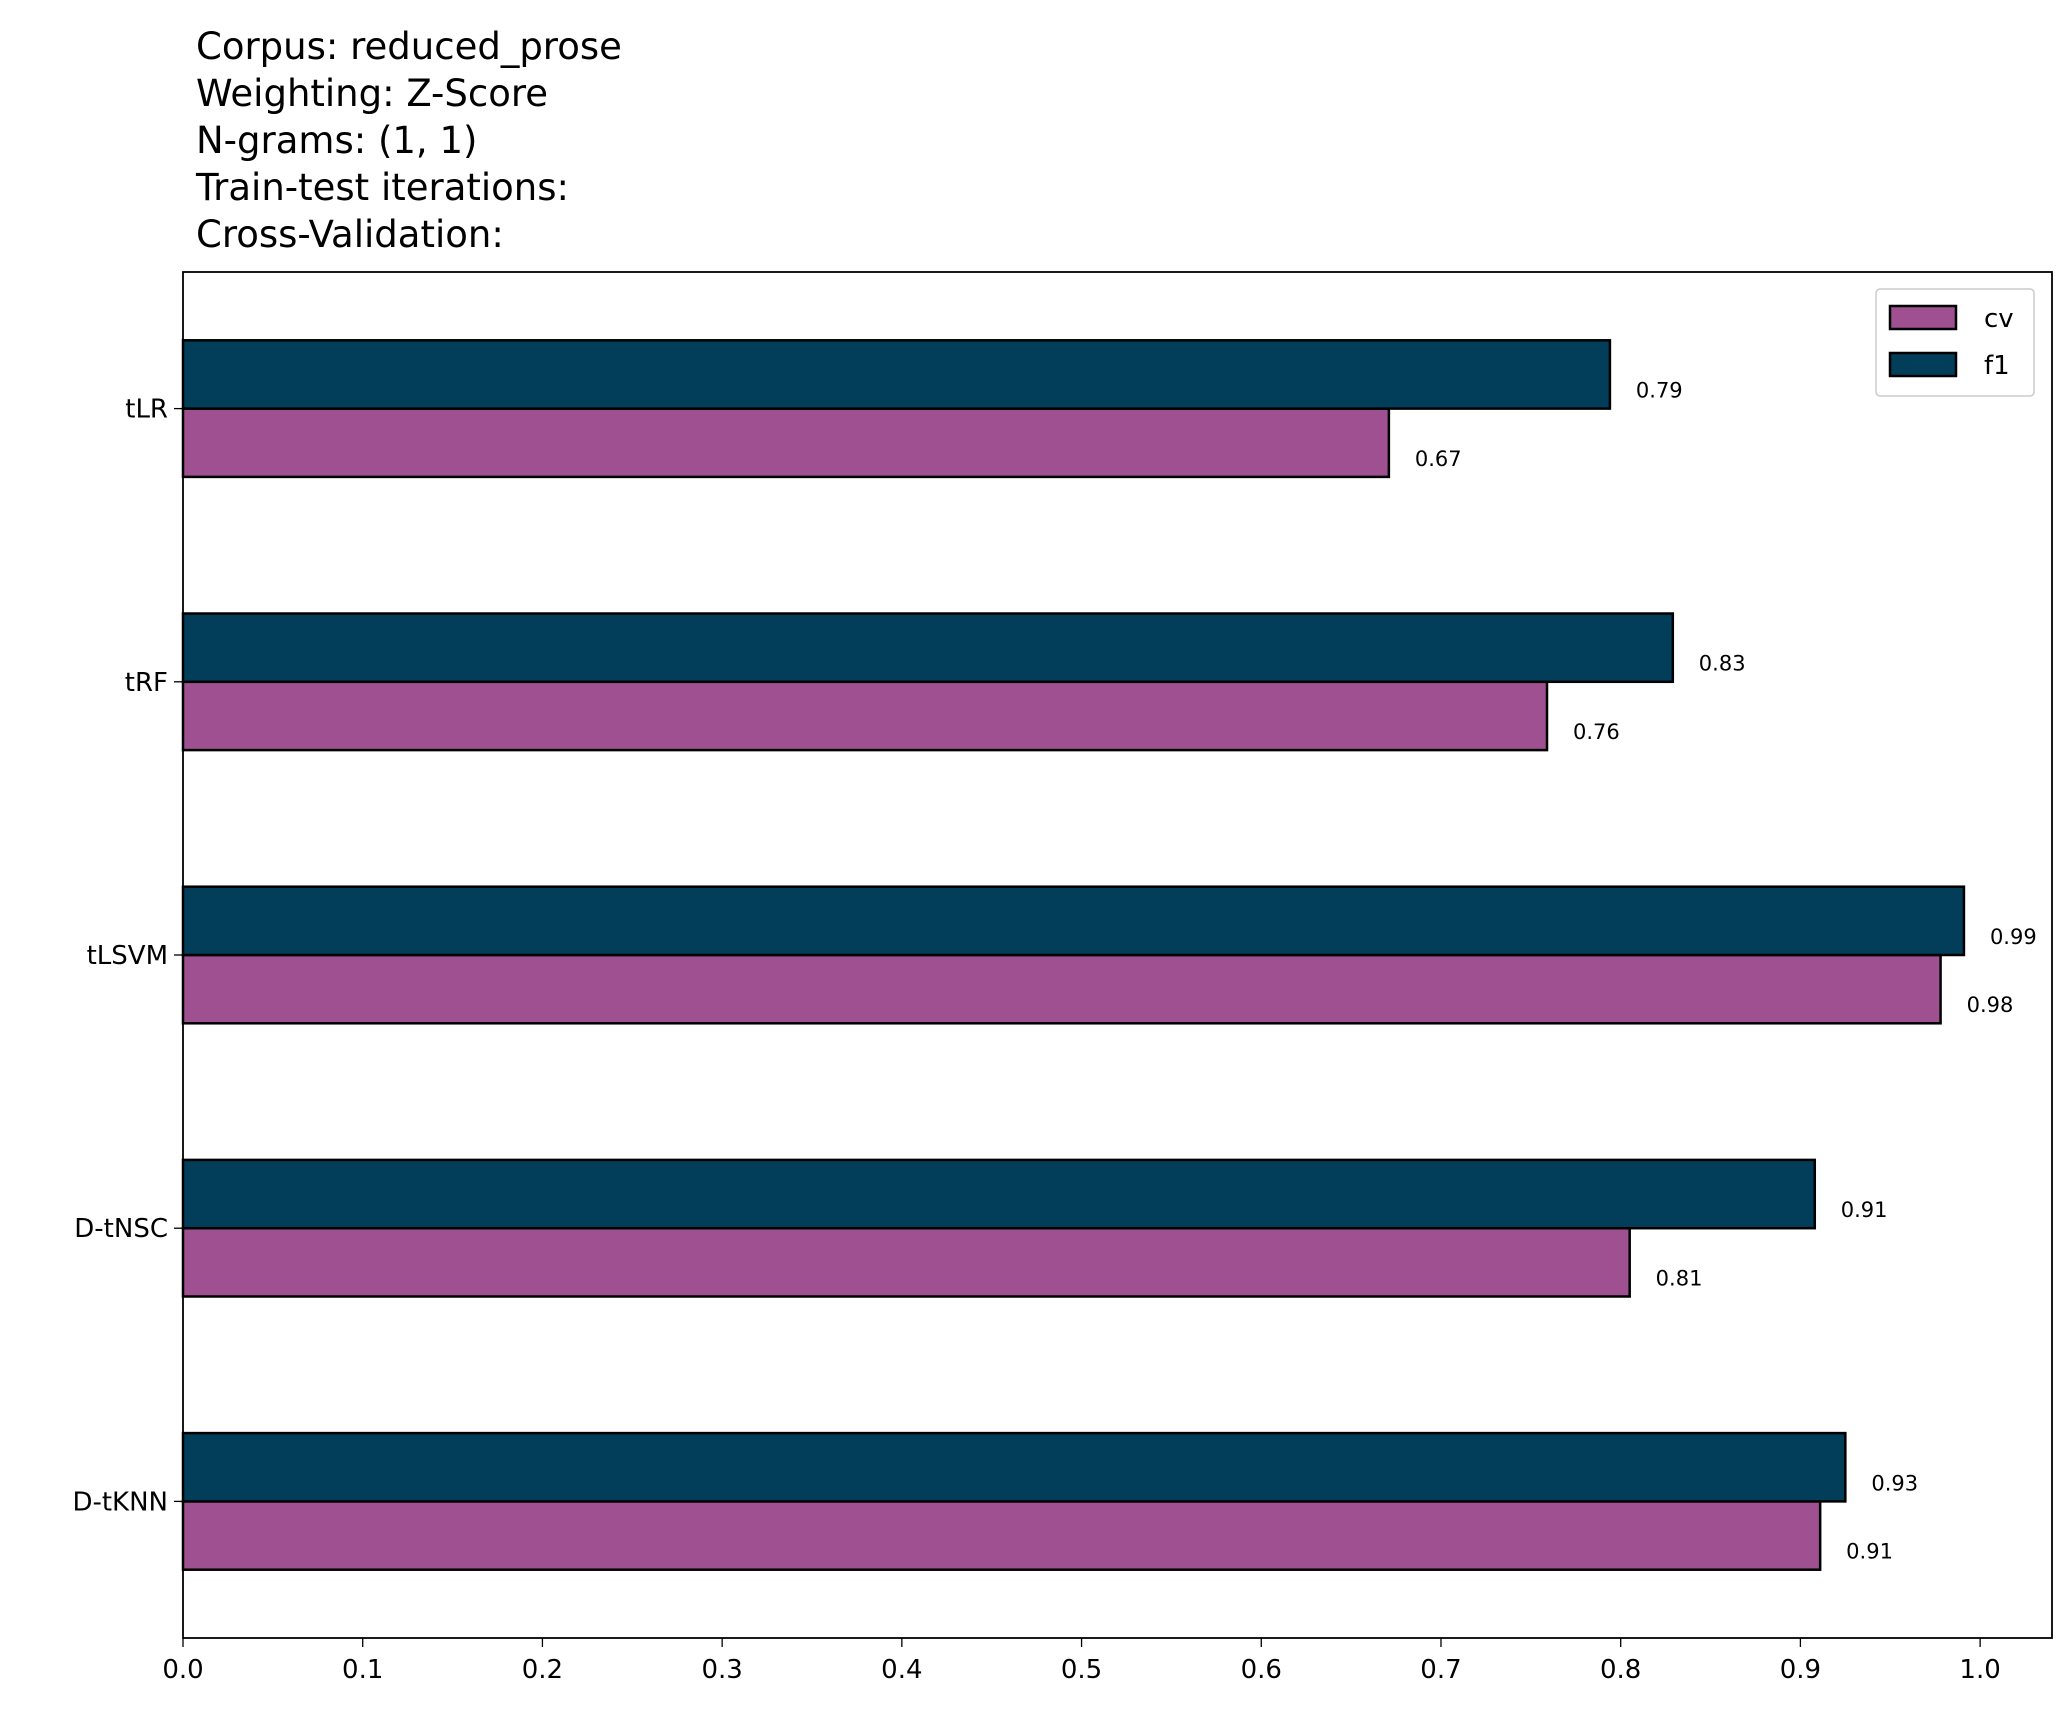 This screenshot has height=1722, width=2071. What do you see at coordinates (1722, 664) in the screenshot?
I see `value-label: 0.83` at bounding box center [1722, 664].